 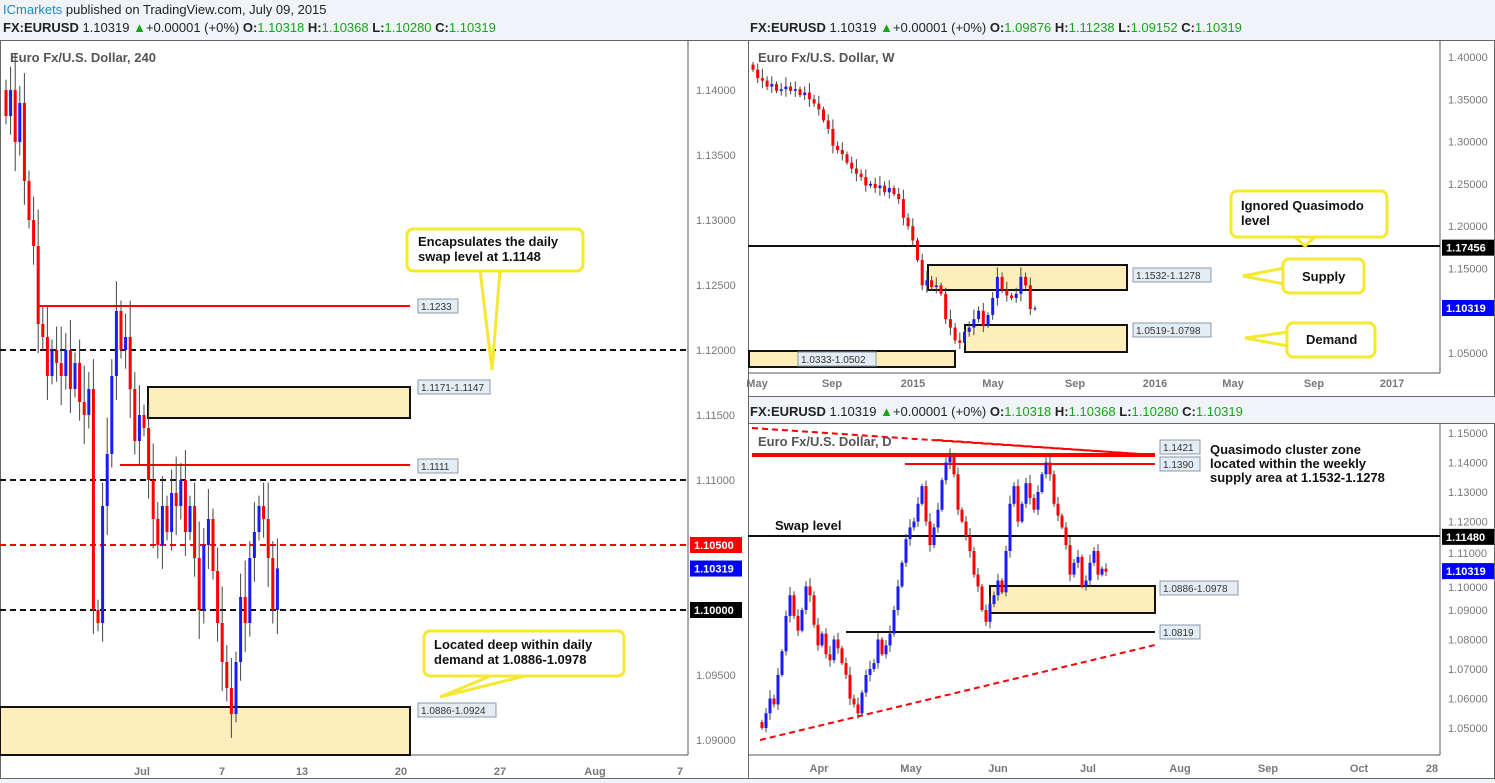 What do you see at coordinates (401, 772) in the screenshot?
I see `x-tick-label: 20` at bounding box center [401, 772].